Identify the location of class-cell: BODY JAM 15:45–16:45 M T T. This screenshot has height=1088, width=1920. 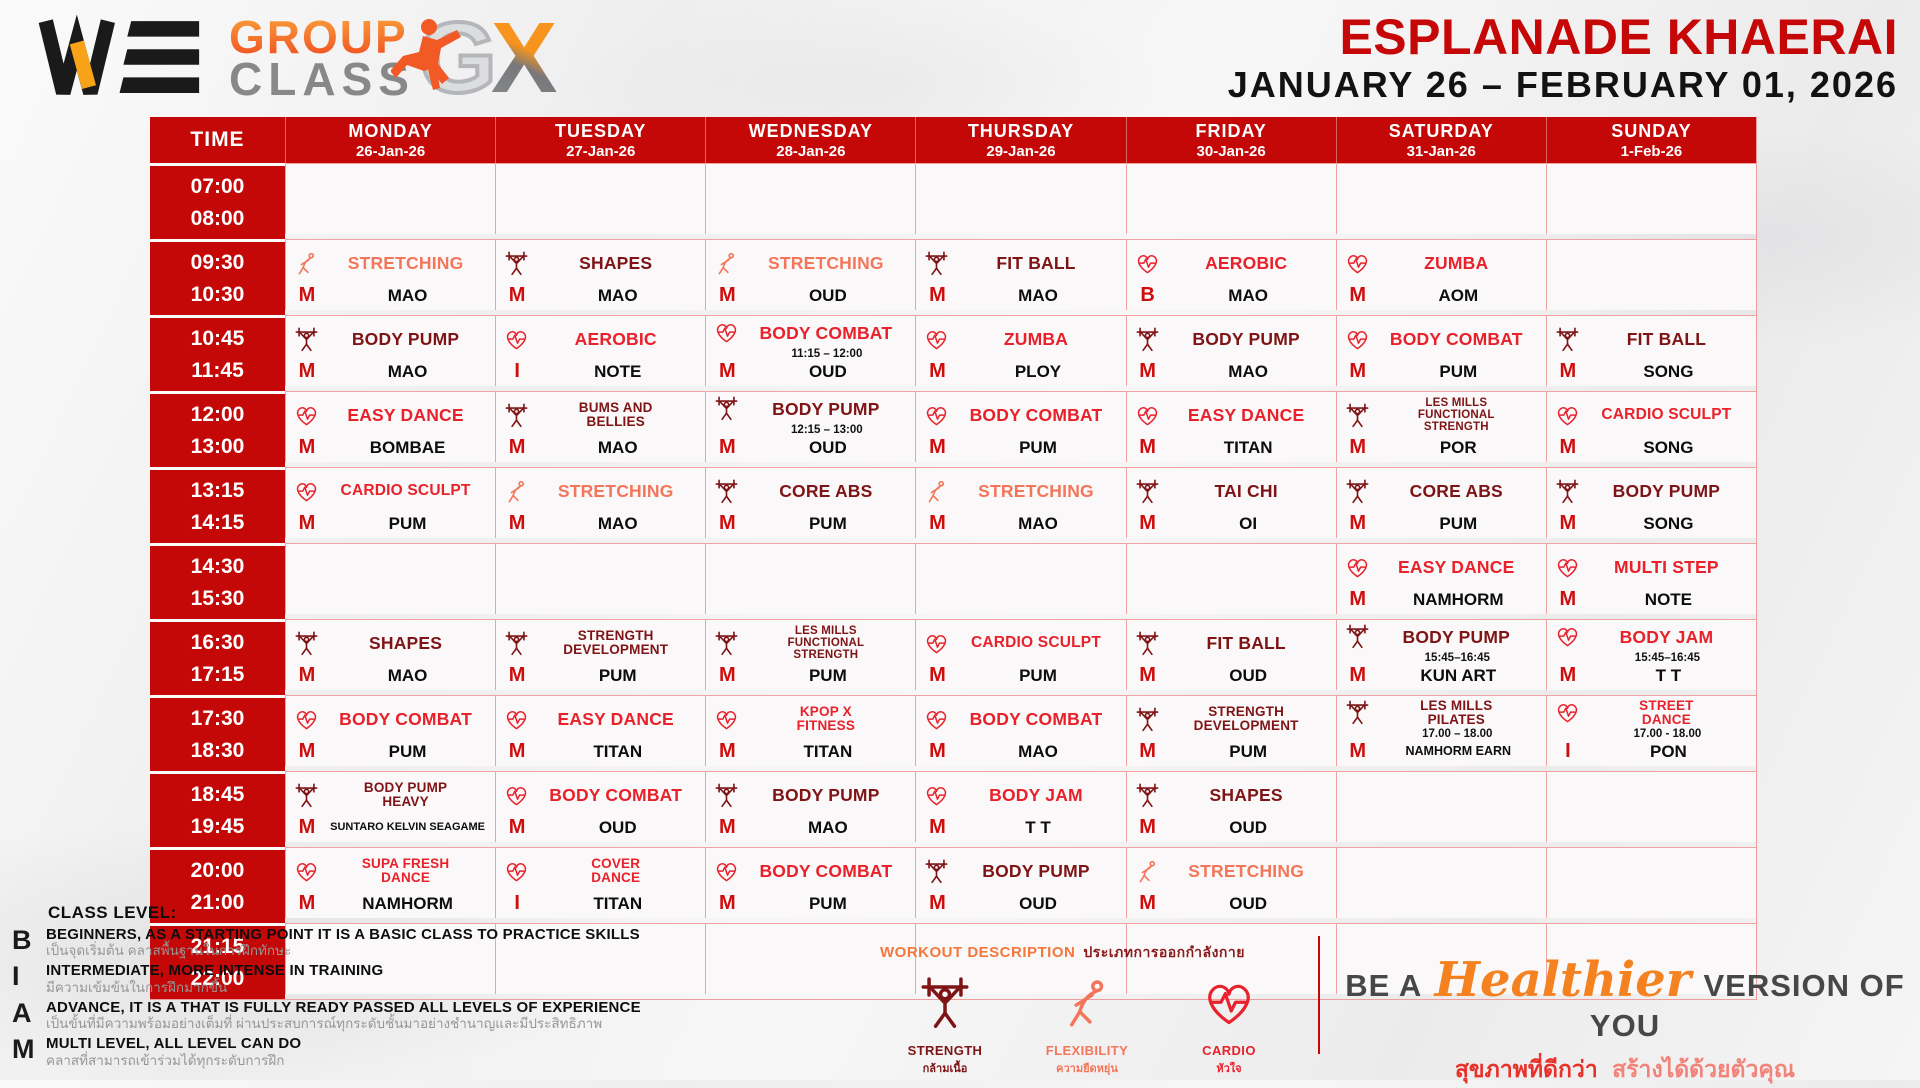
(1650, 654).